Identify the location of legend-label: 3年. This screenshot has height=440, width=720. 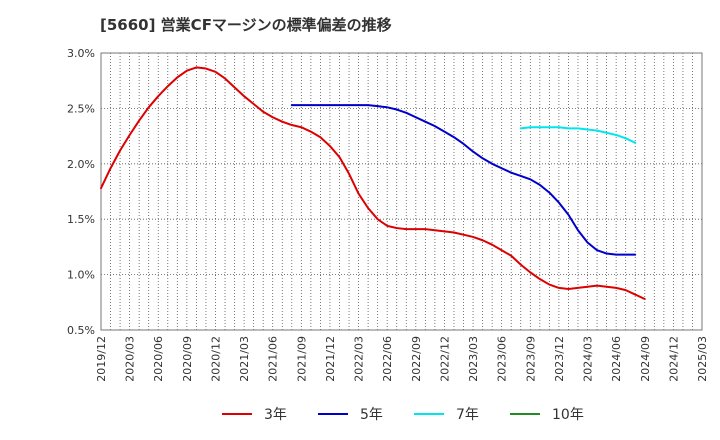
(275, 415).